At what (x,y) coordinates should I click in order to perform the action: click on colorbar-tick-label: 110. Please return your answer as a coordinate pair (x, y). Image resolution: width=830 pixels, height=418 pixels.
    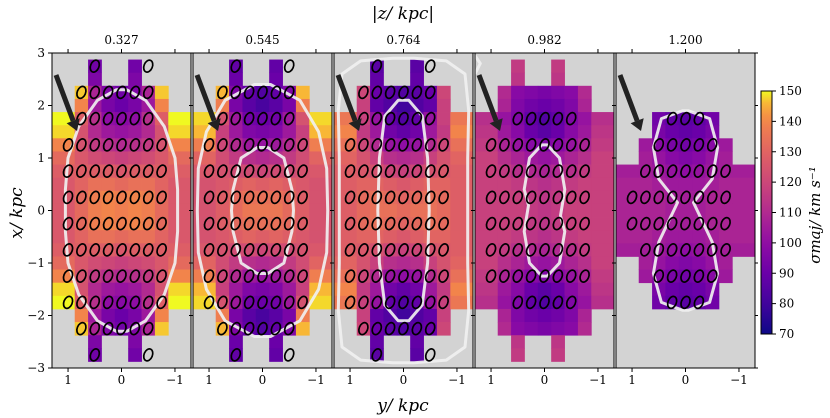
    Looking at the image, I should click on (790, 213).